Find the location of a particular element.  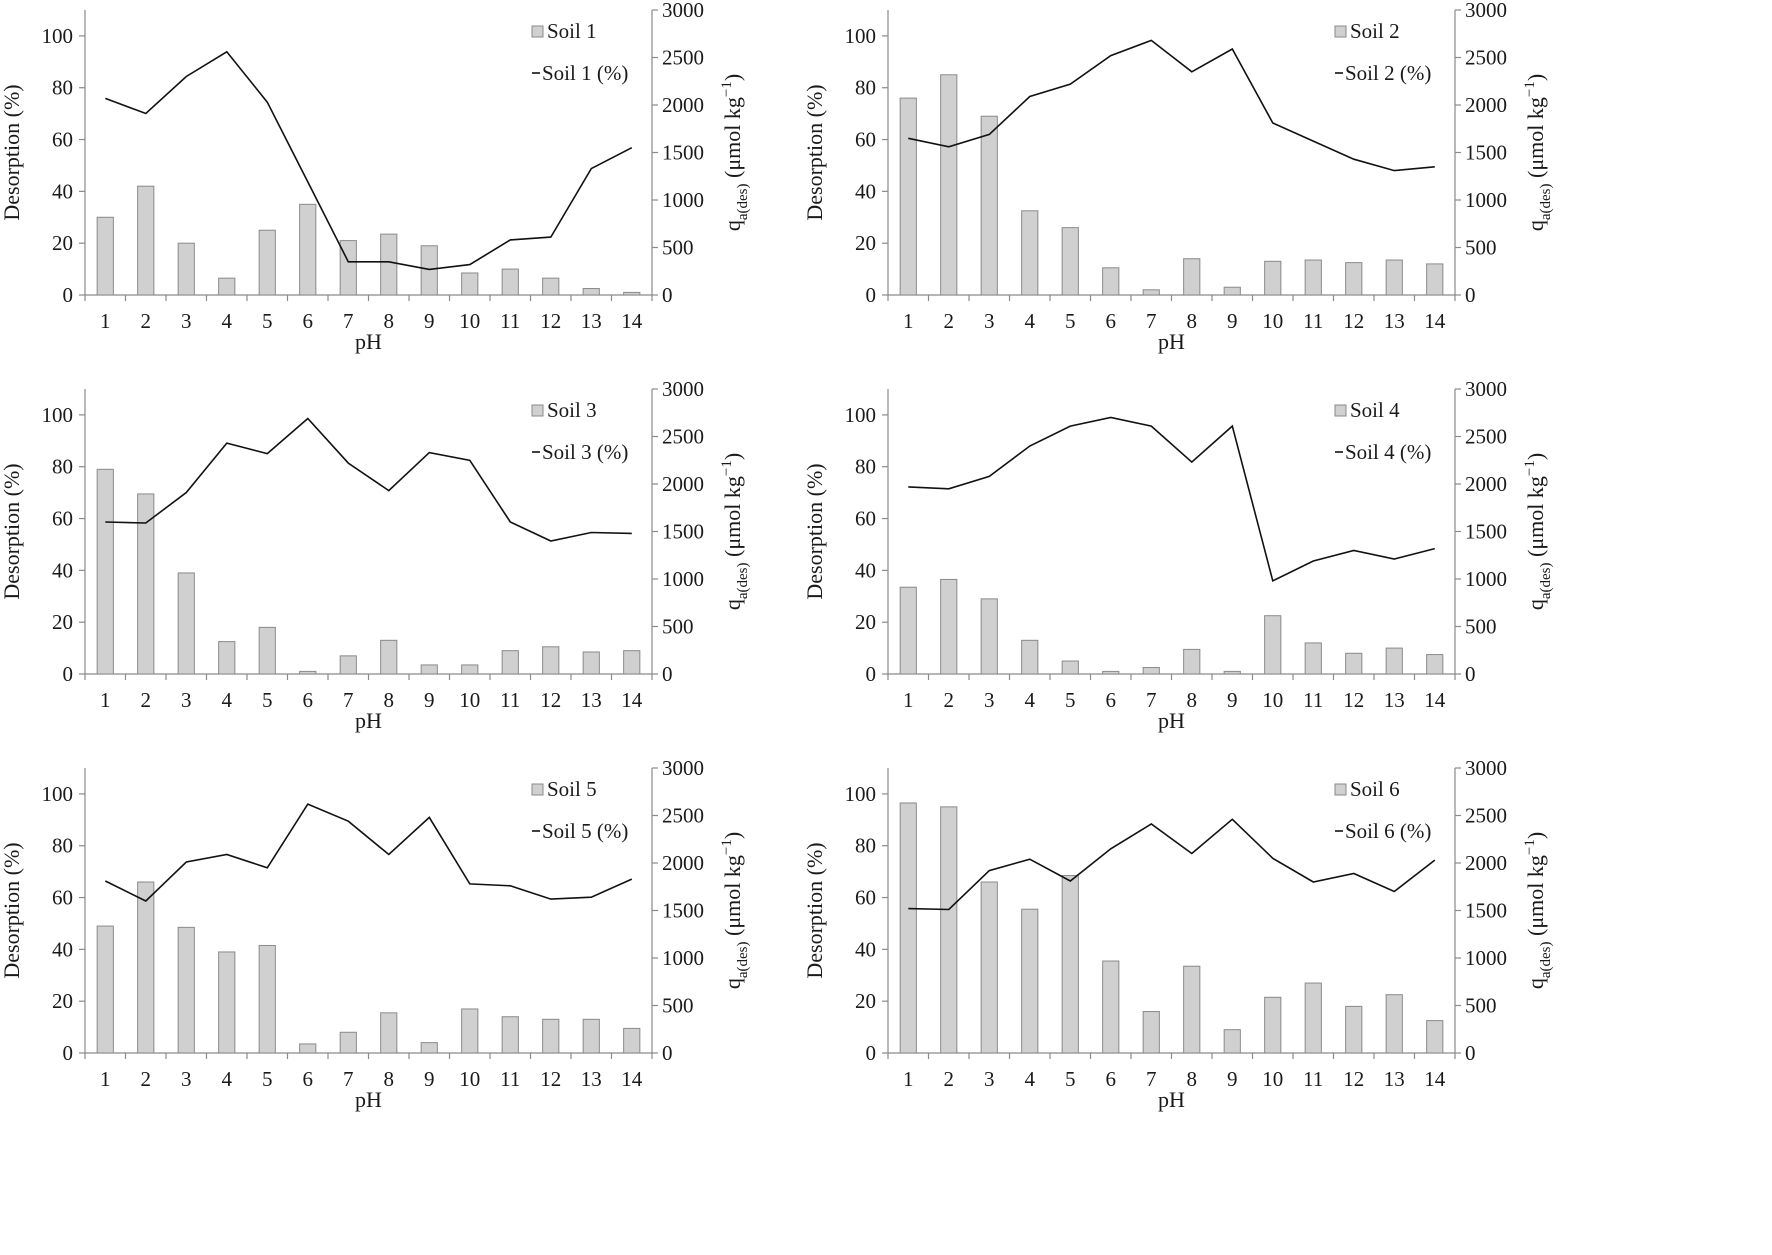

y-axis-title-right-exp: −1 is located at coordinates (1530, 468).